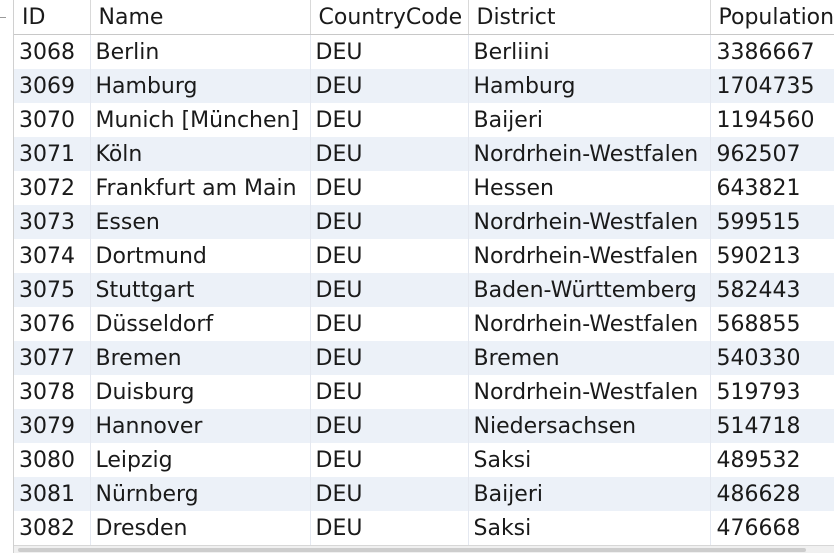  I want to click on cell-name: Hannover, so click(200, 426).